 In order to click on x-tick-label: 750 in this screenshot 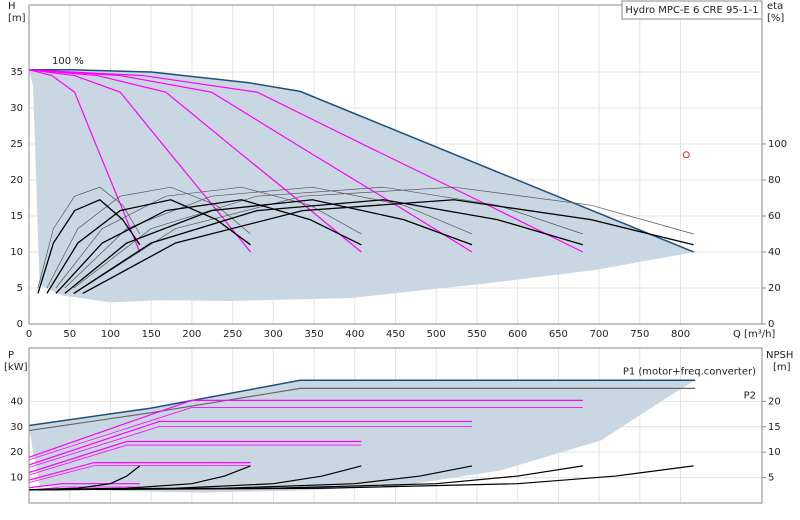, I will do `click(639, 334)`.